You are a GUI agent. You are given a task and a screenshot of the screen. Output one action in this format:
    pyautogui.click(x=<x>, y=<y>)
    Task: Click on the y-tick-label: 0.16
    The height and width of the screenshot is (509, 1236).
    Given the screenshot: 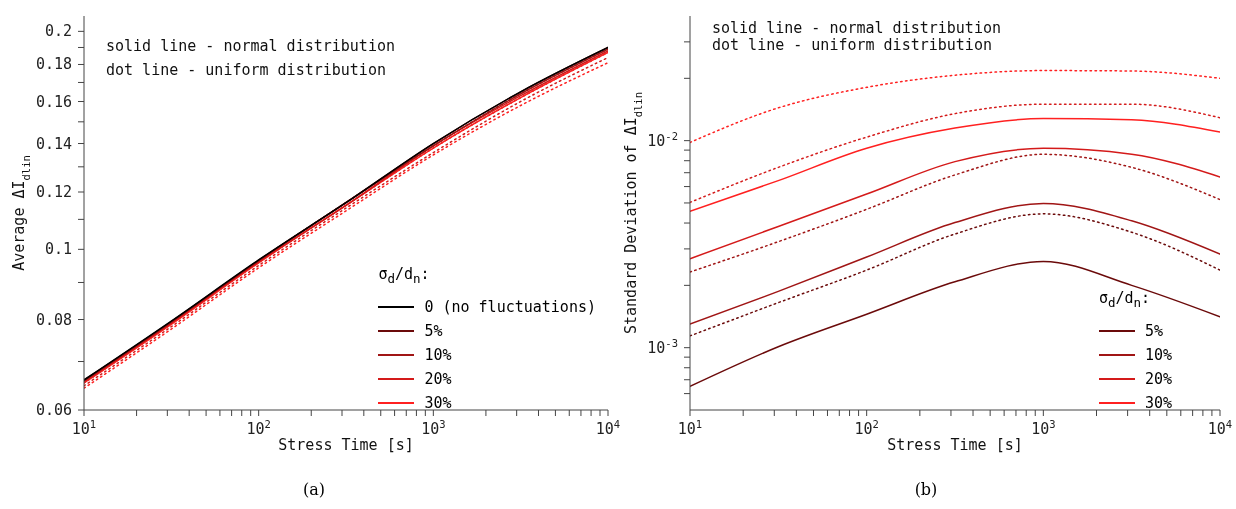 What is the action you would take?
    pyautogui.click(x=53, y=101)
    